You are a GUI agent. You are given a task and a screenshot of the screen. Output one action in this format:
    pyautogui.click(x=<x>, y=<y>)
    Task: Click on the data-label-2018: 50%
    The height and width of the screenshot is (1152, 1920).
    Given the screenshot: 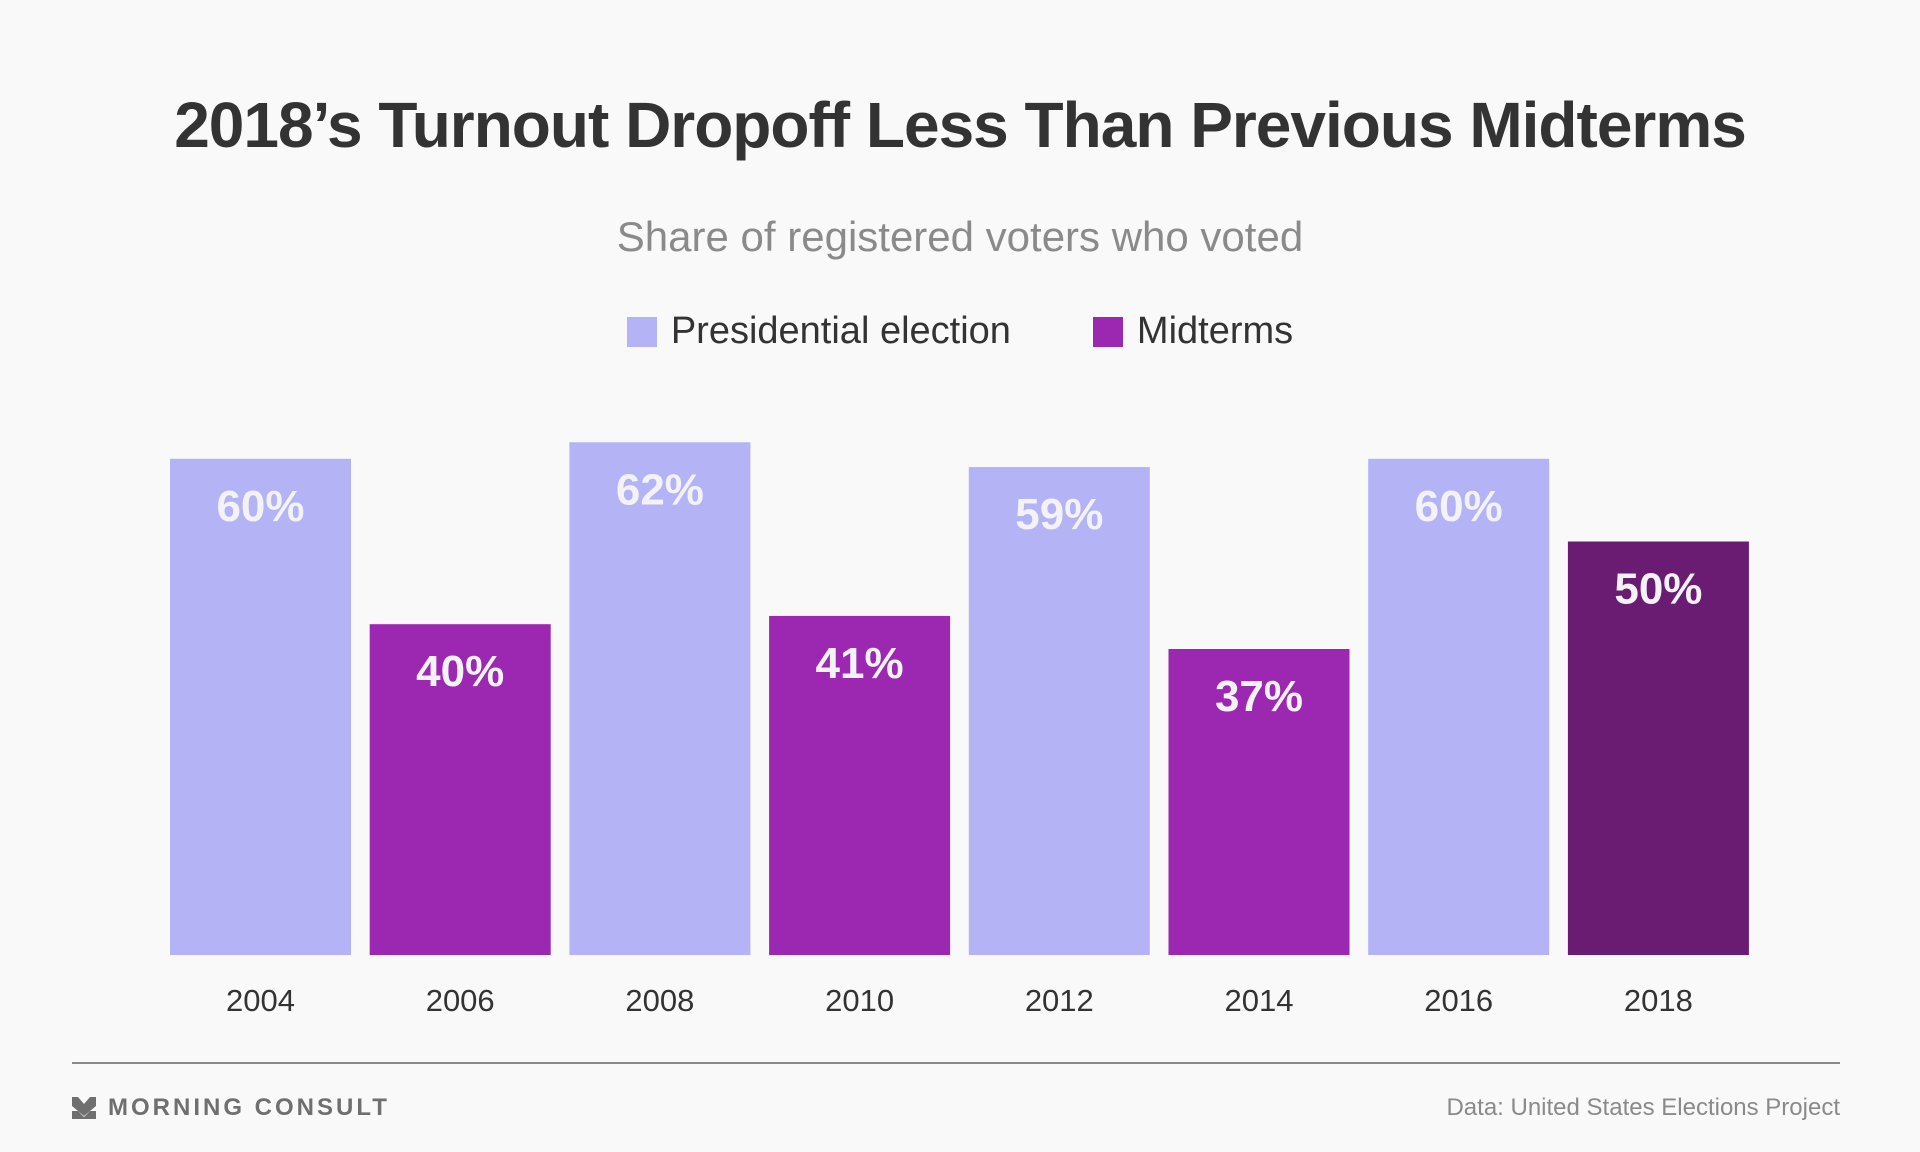 What is the action you would take?
    pyautogui.click(x=1658, y=589)
    